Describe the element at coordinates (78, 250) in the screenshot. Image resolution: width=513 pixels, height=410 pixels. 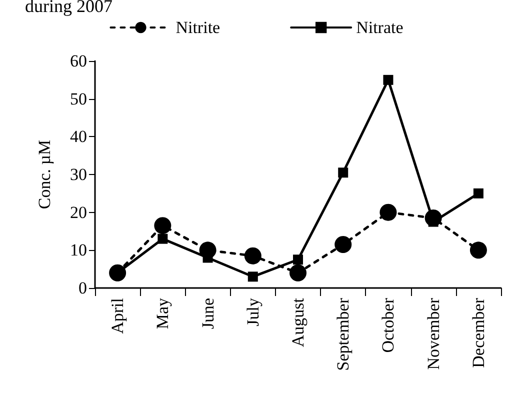
I see `y-tick-label: 10` at that location.